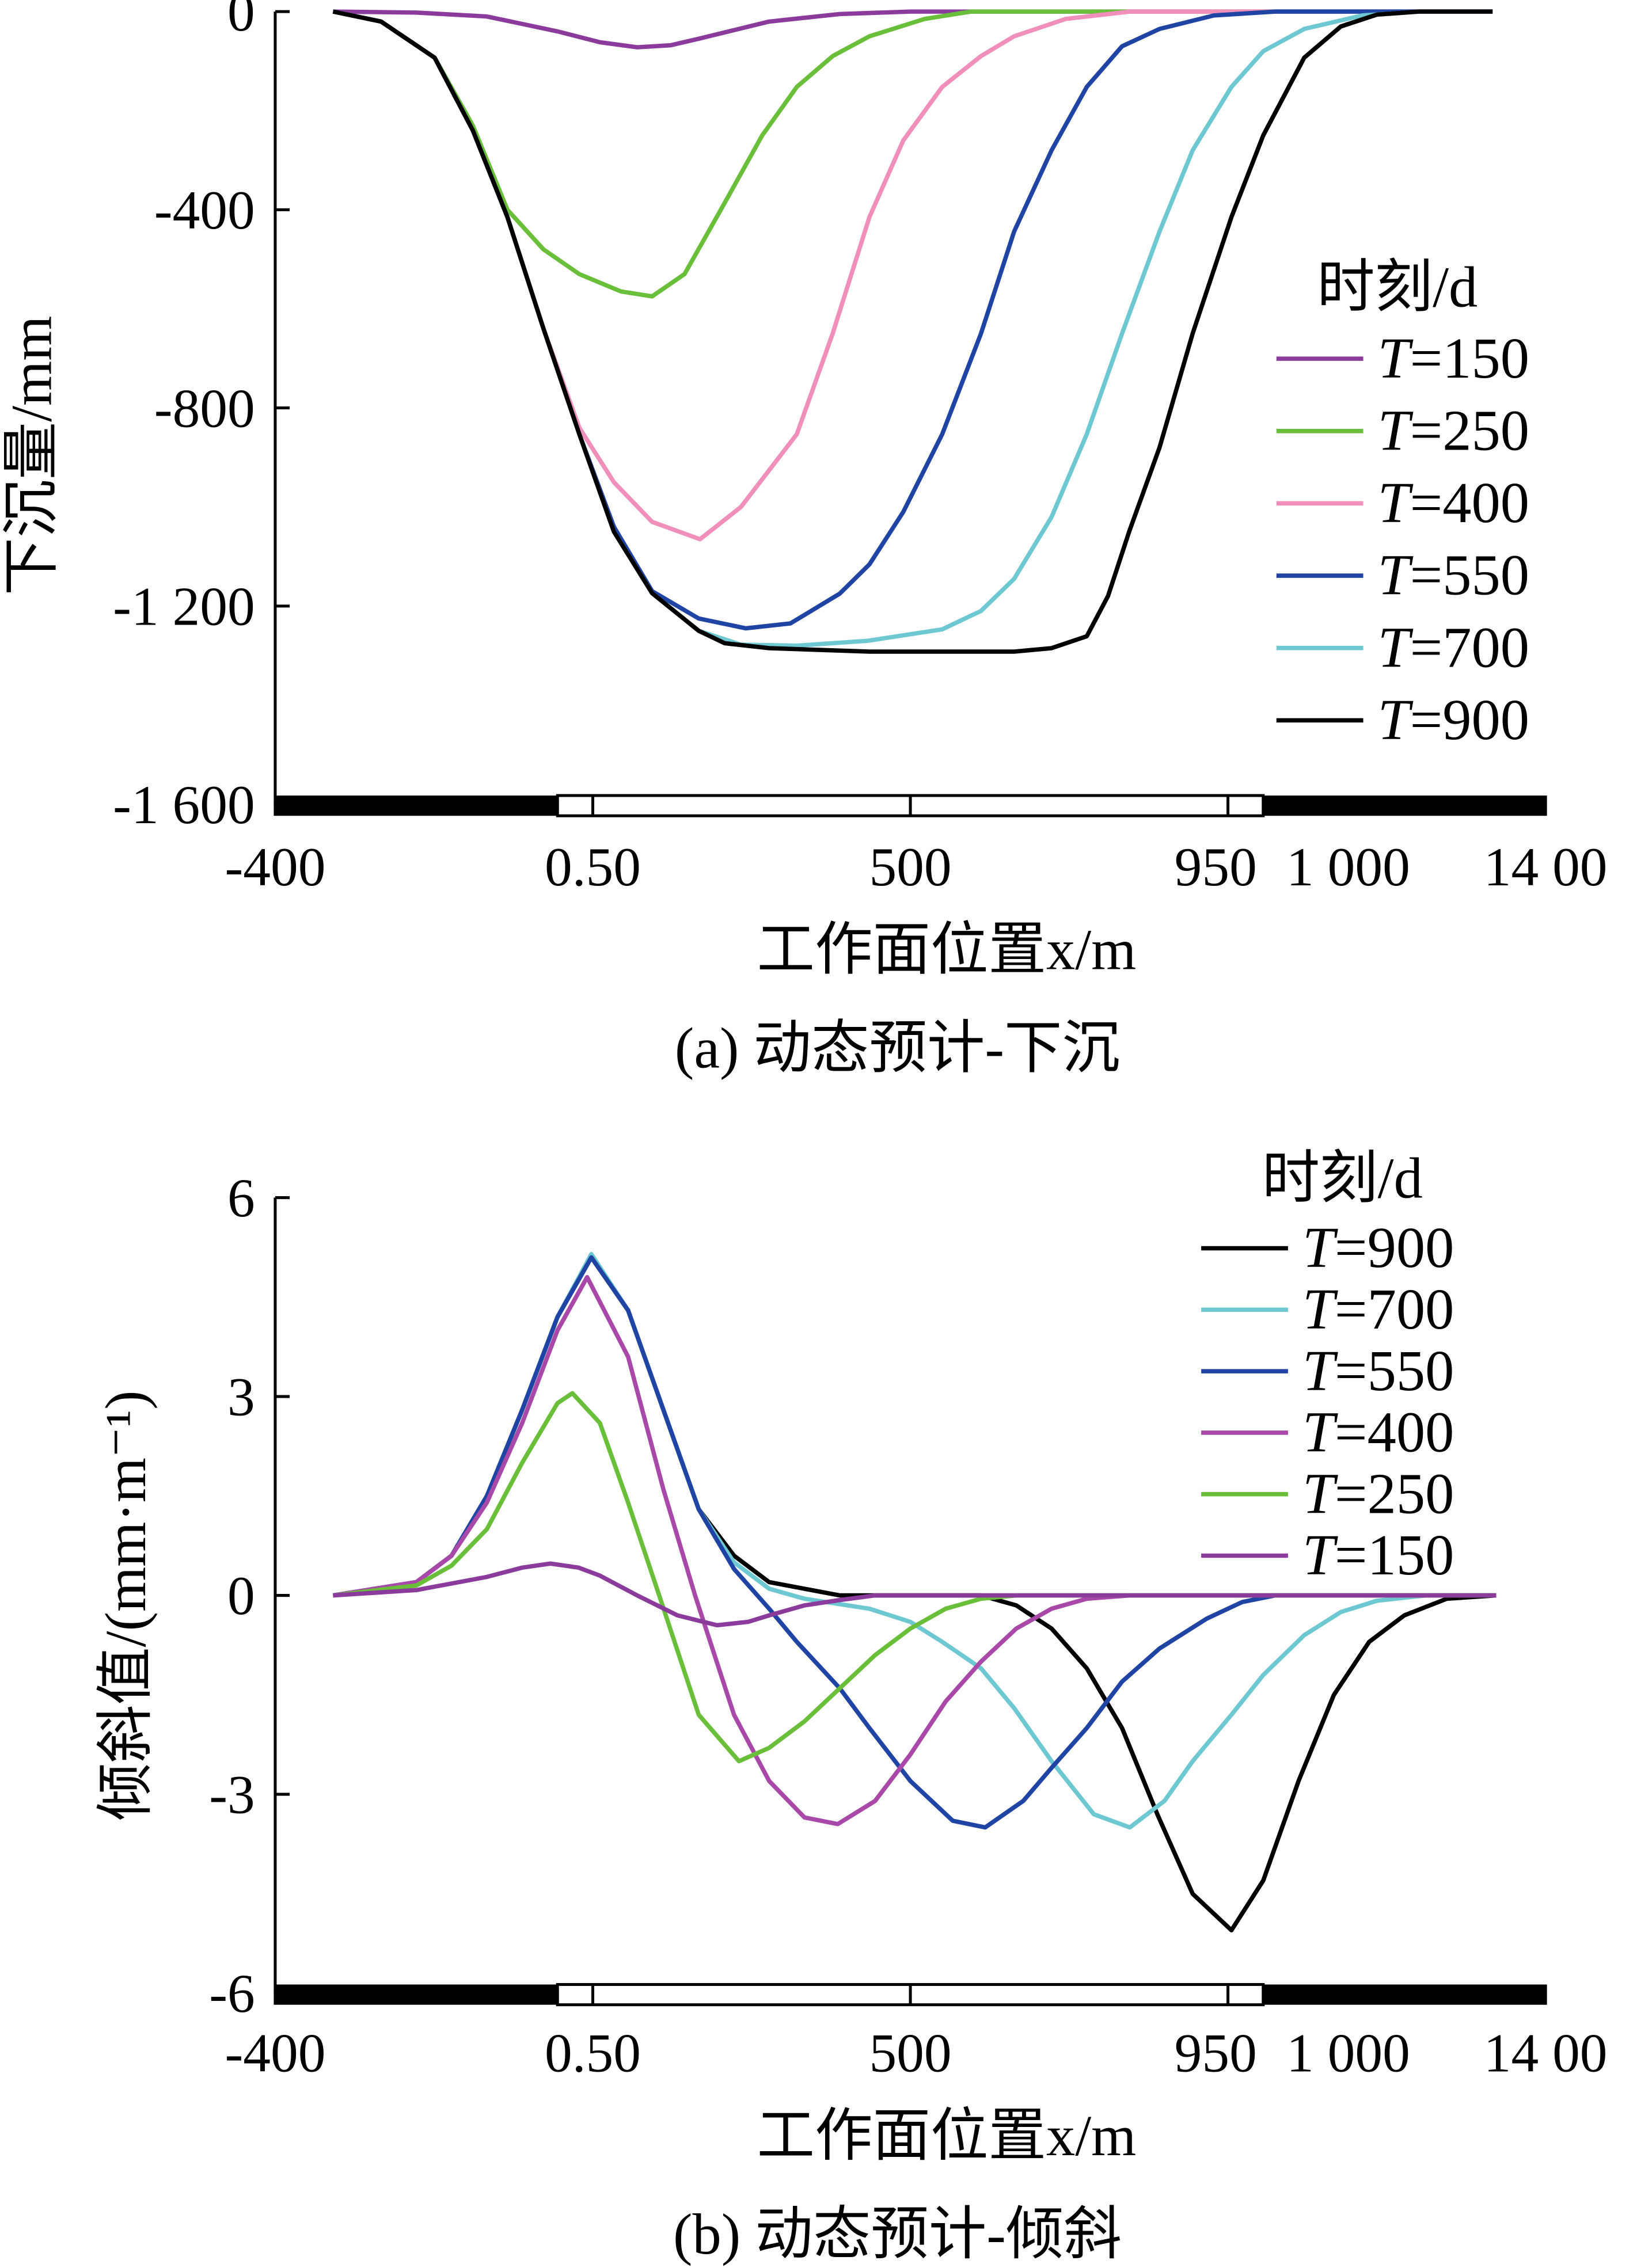  What do you see at coordinates (232, 1794) in the screenshot?
I see `y-tick-label: -3` at bounding box center [232, 1794].